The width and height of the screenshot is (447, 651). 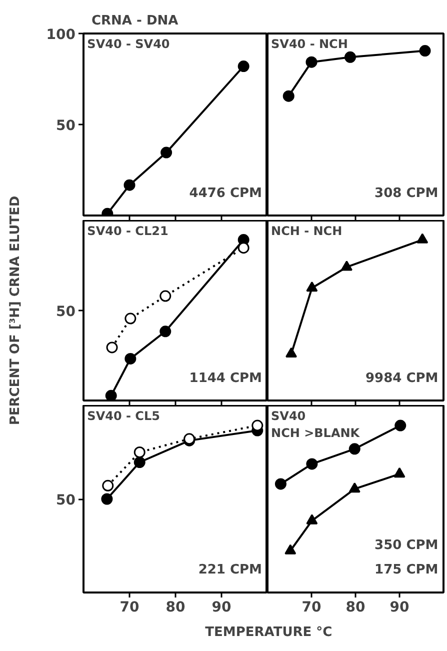 What do you see at coordinates (406, 193) in the screenshot?
I see `annotation: 308 CPM` at bounding box center [406, 193].